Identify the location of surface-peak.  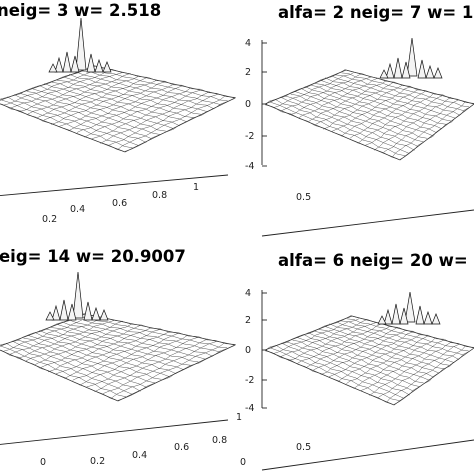
(77, 296).